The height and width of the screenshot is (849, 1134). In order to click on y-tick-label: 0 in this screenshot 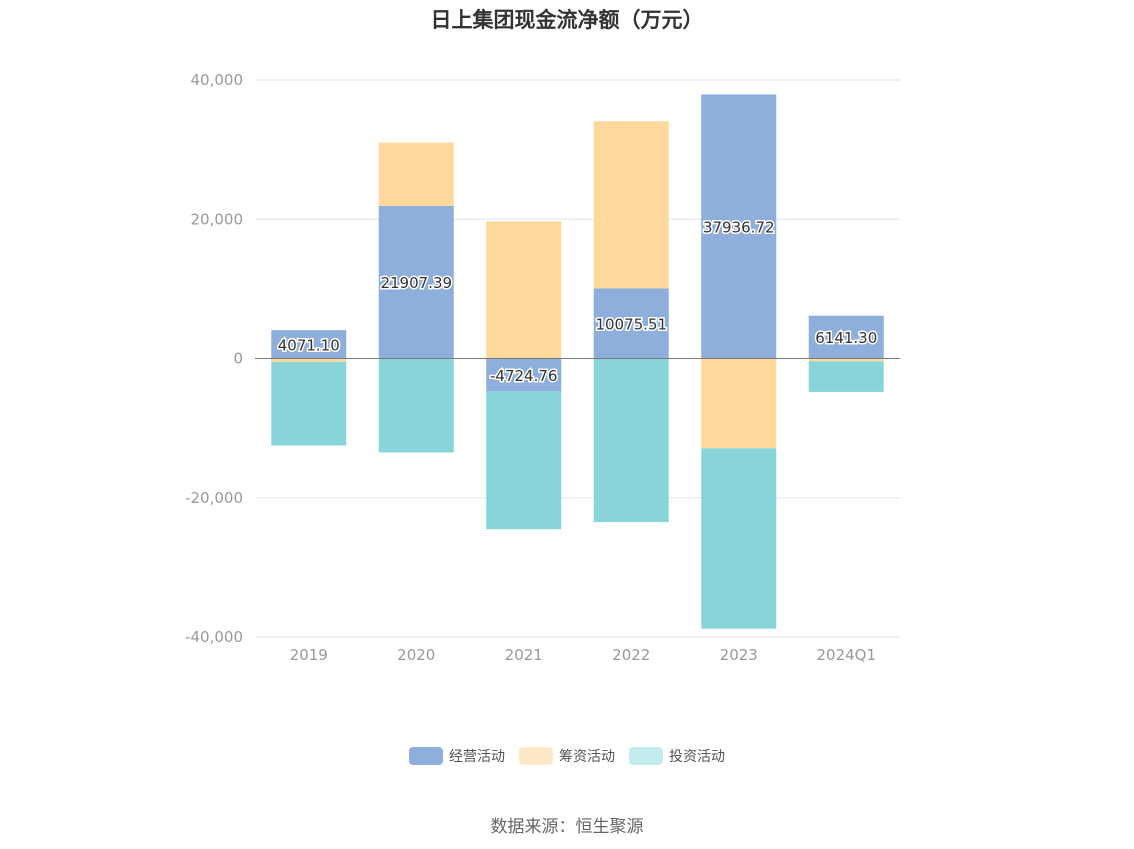, I will do `click(238, 359)`.